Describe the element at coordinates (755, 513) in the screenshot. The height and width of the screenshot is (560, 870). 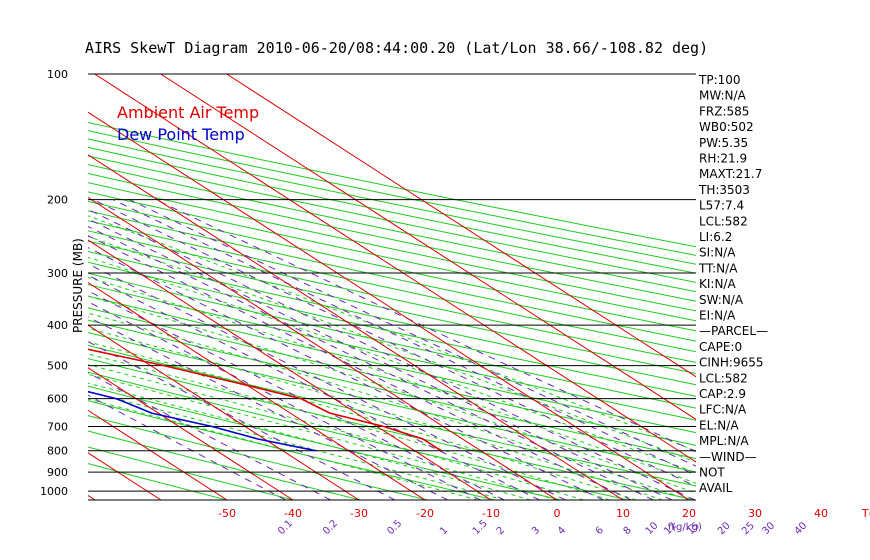
I see `bottom-tick-label: 30` at that location.